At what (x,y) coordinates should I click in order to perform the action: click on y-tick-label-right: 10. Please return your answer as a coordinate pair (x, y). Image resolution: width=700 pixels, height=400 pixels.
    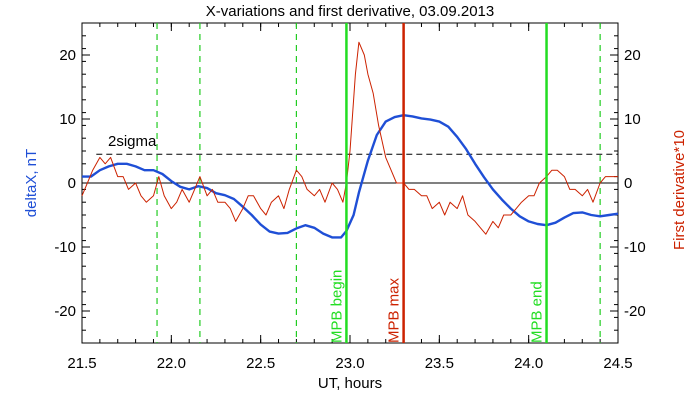
    Looking at the image, I should click on (632, 119).